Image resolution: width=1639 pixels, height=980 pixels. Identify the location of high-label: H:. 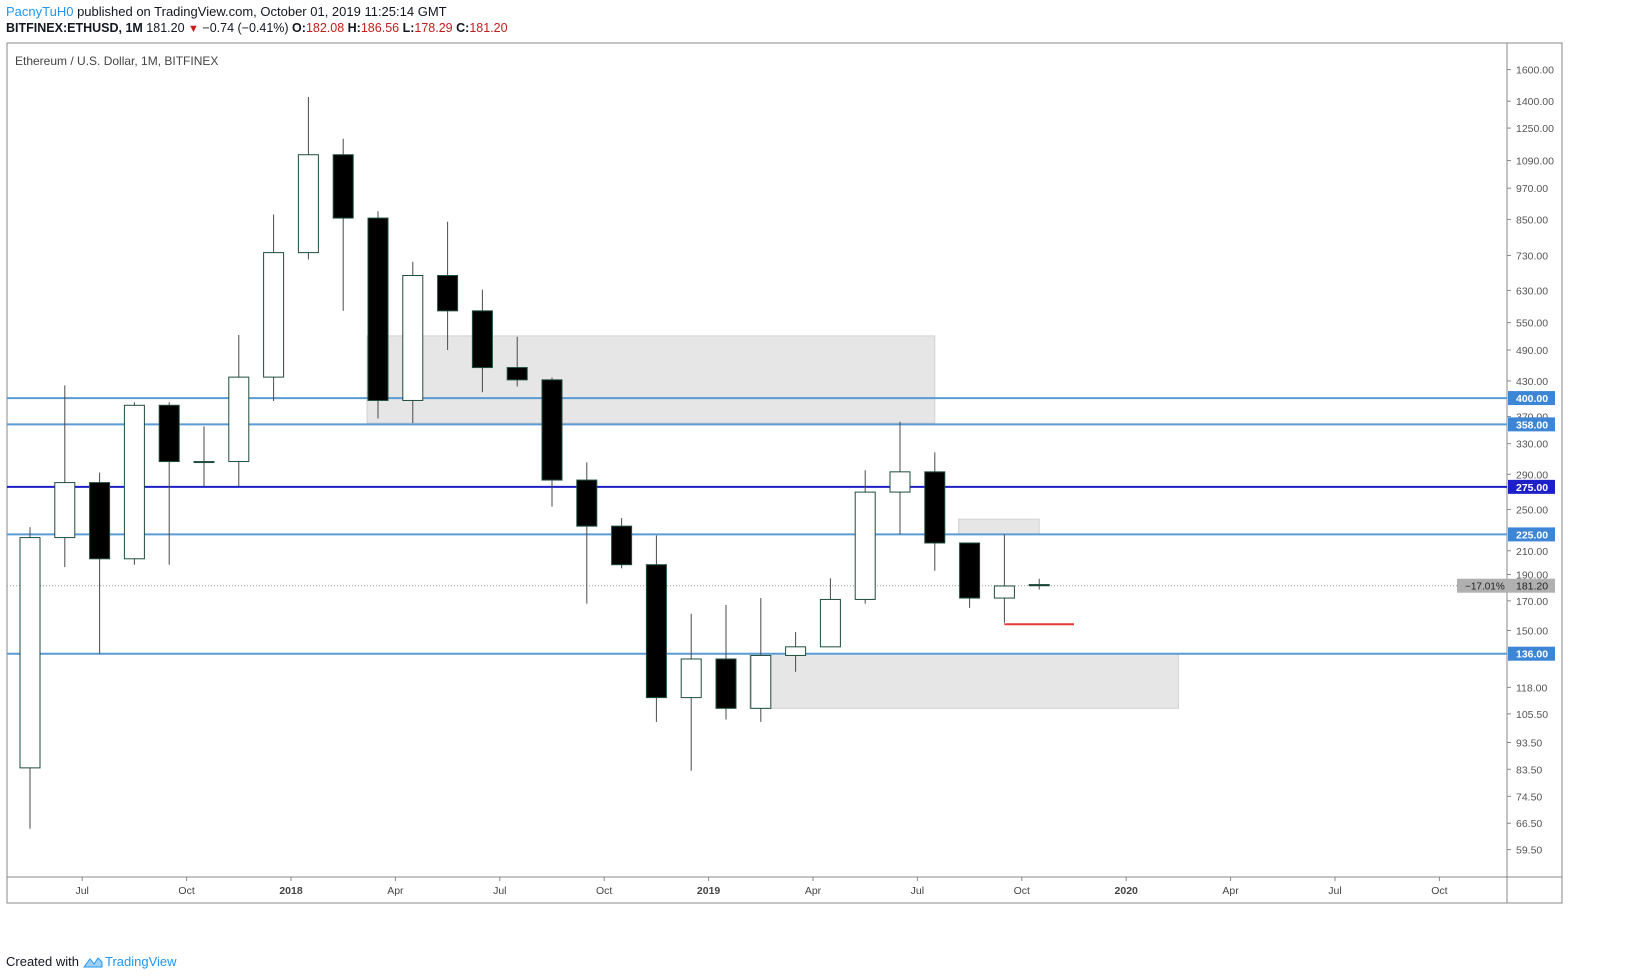
(354, 28).